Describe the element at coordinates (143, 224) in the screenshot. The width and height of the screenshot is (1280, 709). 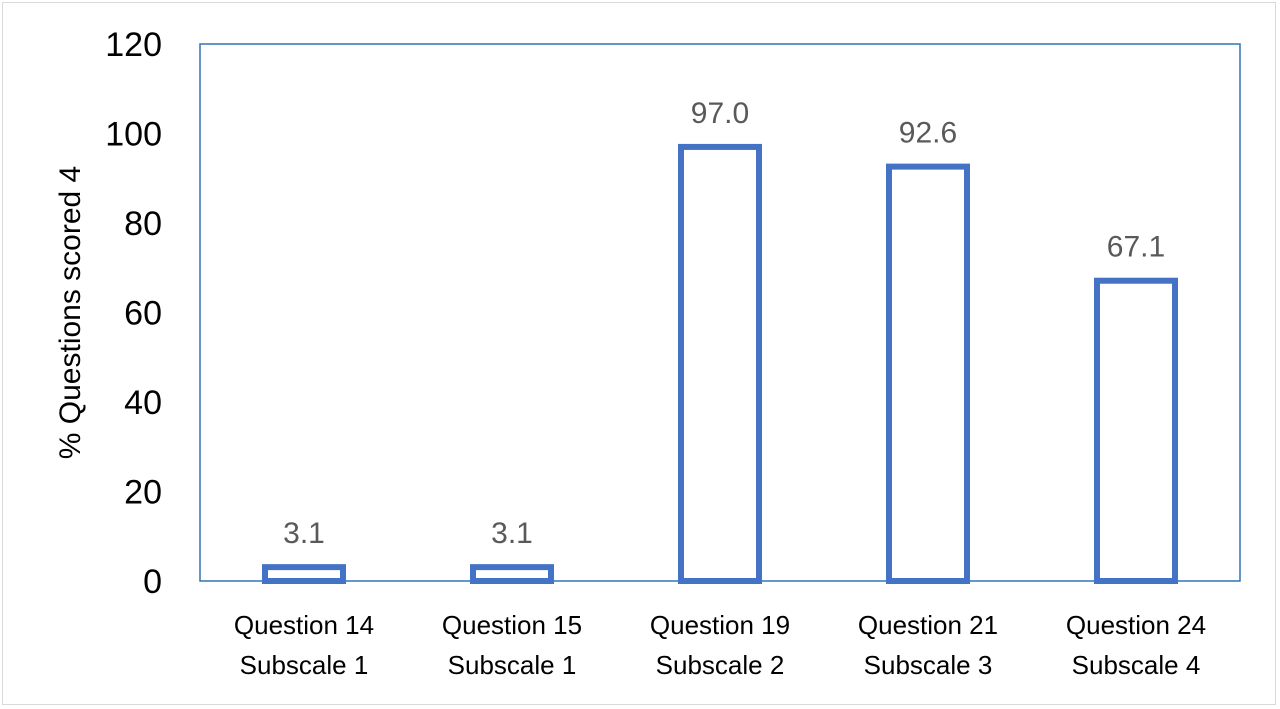
I see `y-tick-label: 80` at that location.